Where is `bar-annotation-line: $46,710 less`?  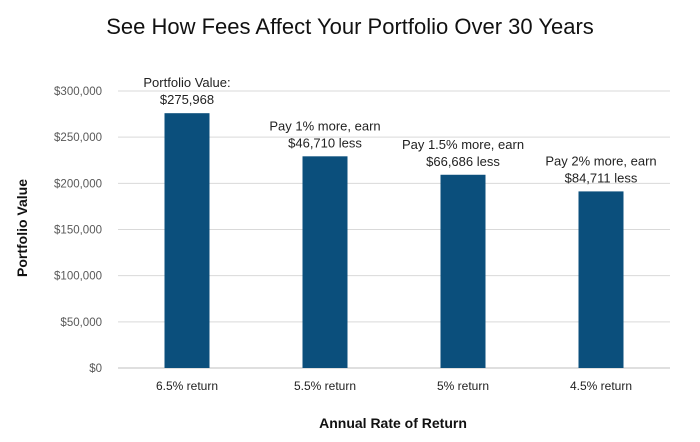 bar-annotation-line: $46,710 less is located at coordinates (325, 142).